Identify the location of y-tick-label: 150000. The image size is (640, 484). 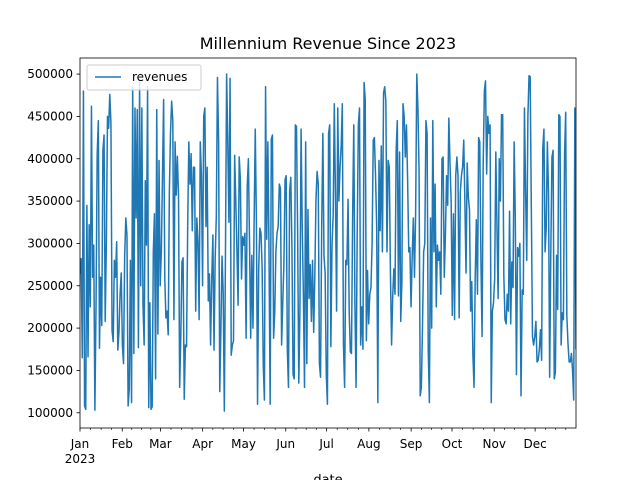
(50, 370).